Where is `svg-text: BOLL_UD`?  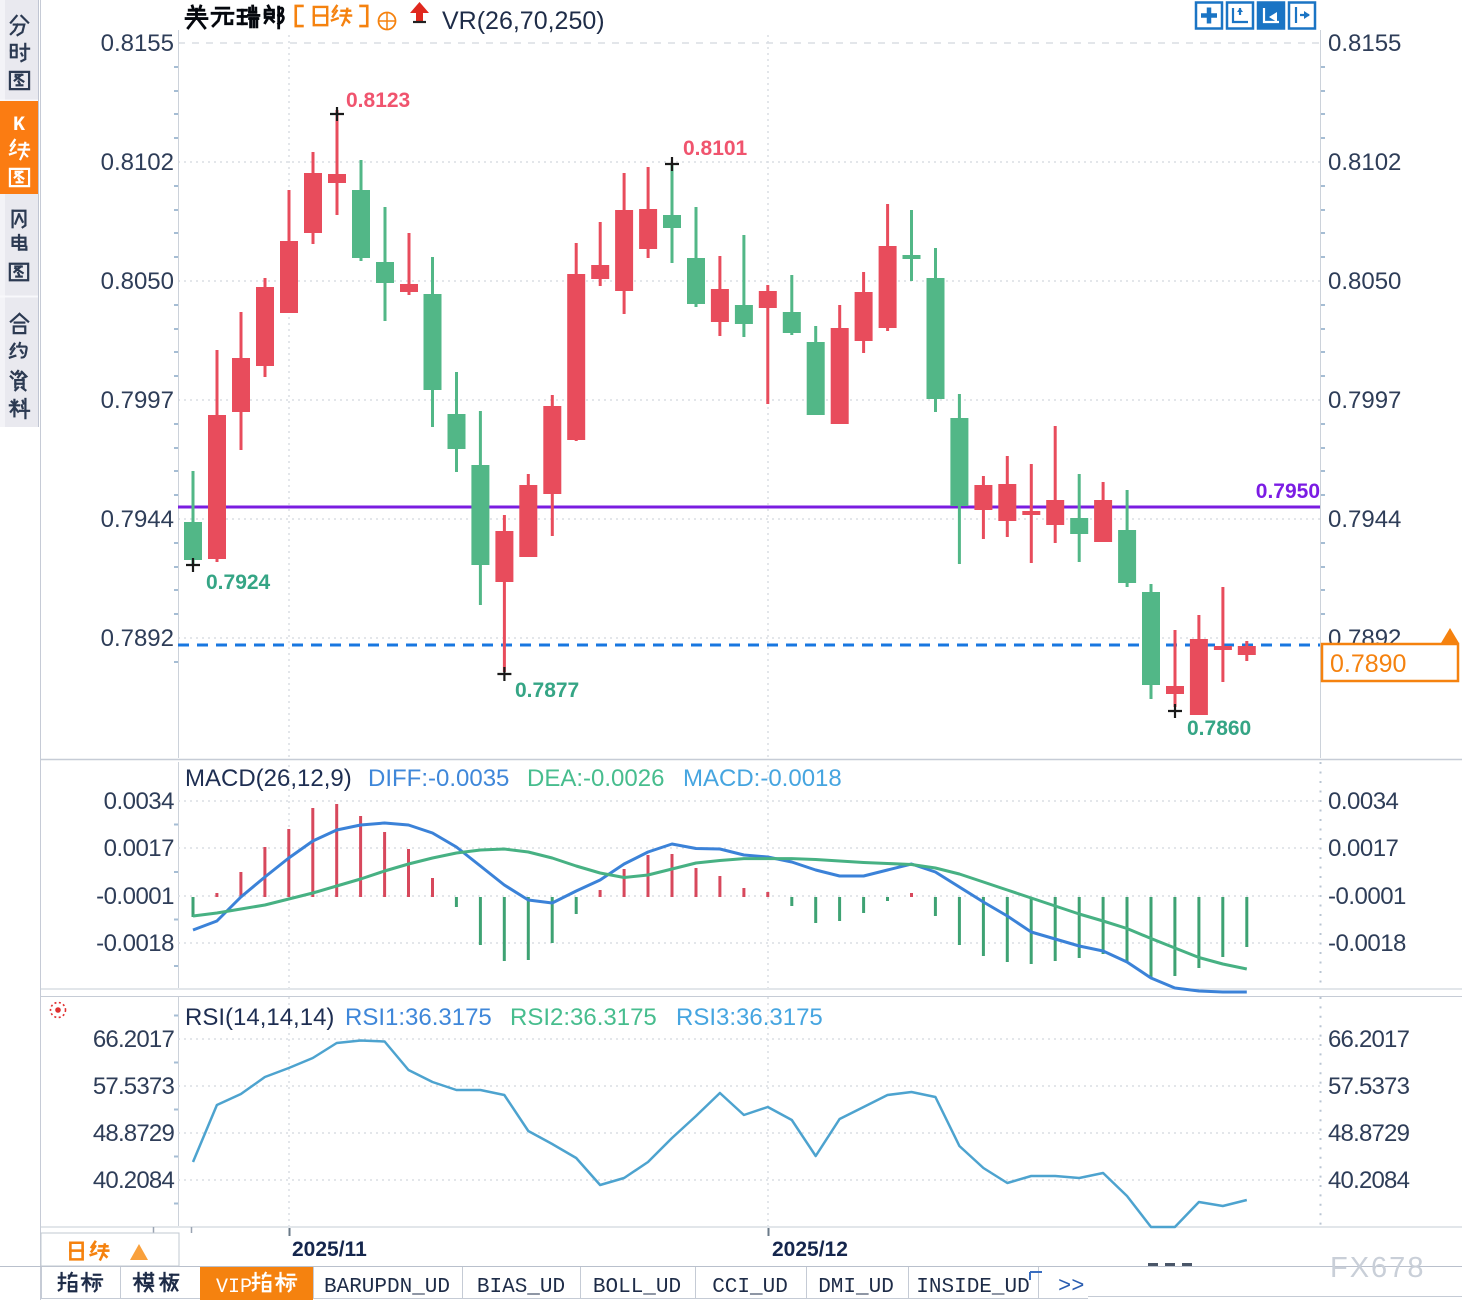 svg-text: BOLL_UD is located at coordinates (637, 1287).